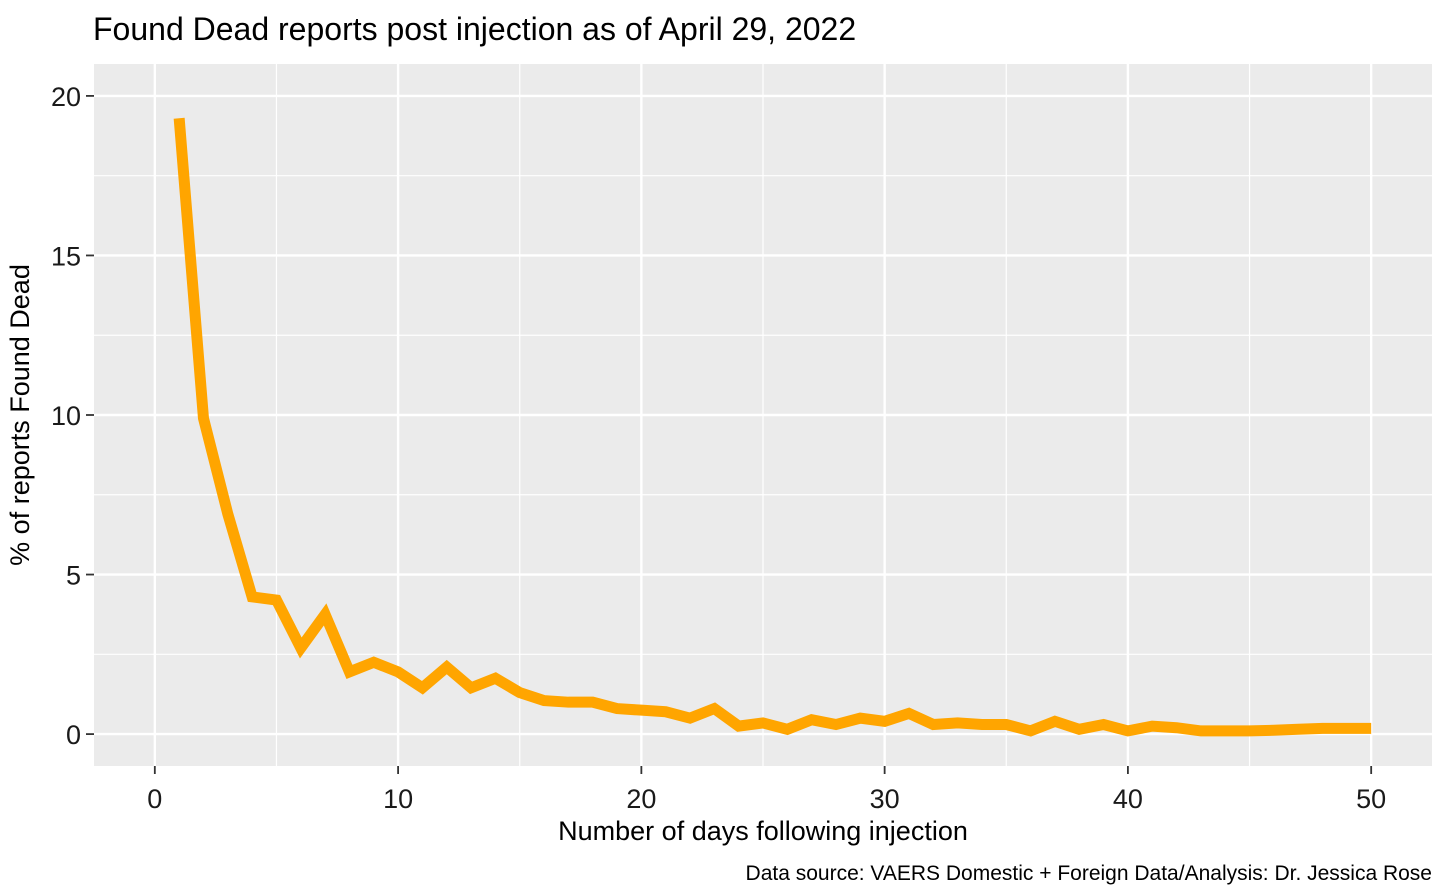 This screenshot has height=894, width=1450. What do you see at coordinates (20, 415) in the screenshot?
I see `y-axis-title: % of reports Found Dead` at bounding box center [20, 415].